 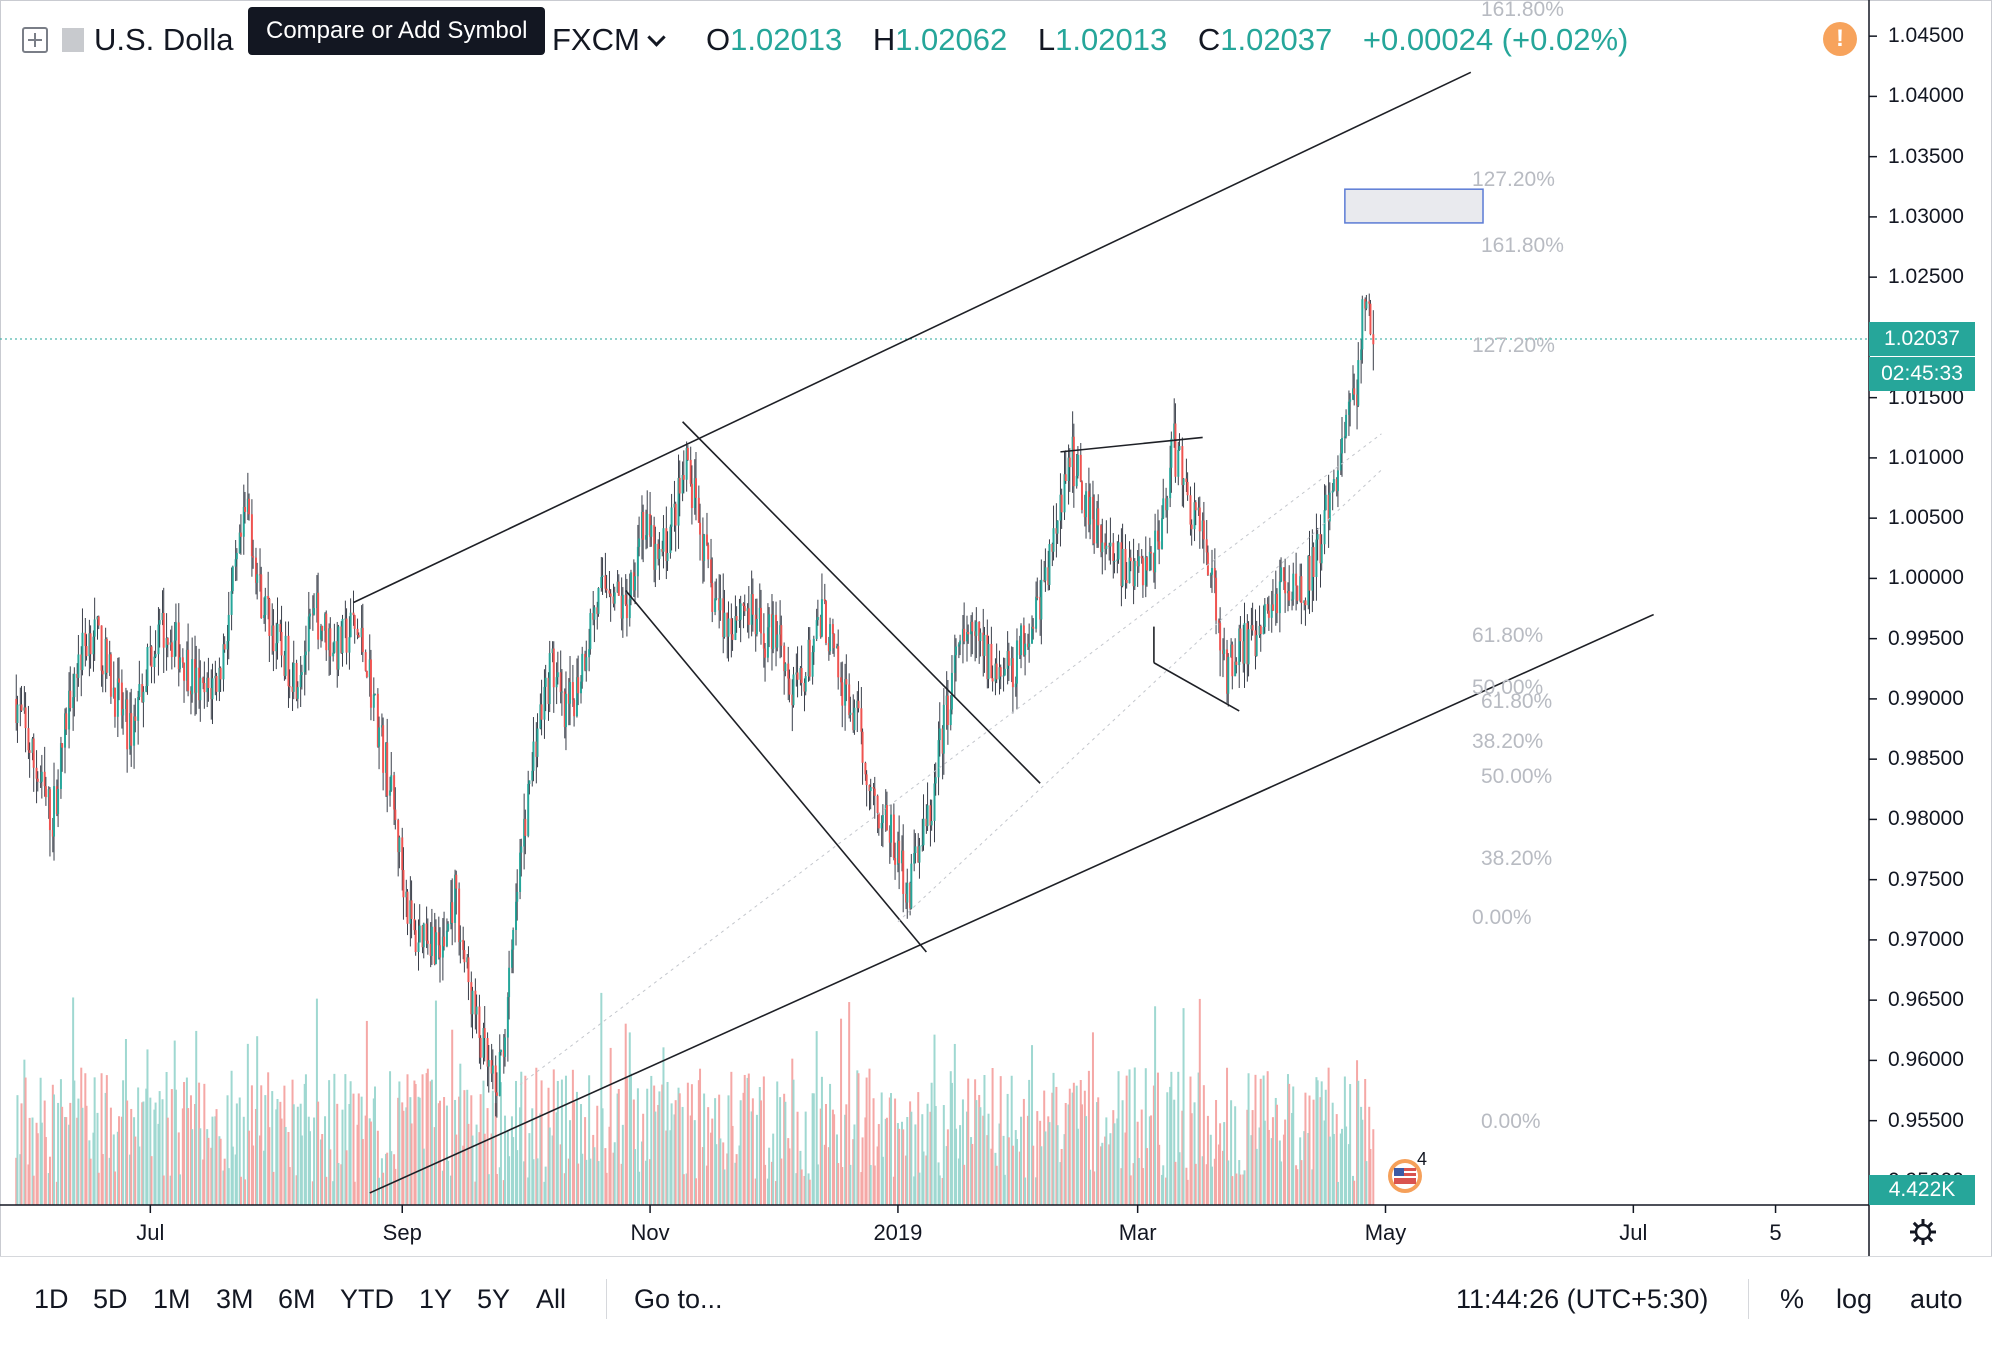 What do you see at coordinates (551, 1299) in the screenshot?
I see `range-all-button: All` at bounding box center [551, 1299].